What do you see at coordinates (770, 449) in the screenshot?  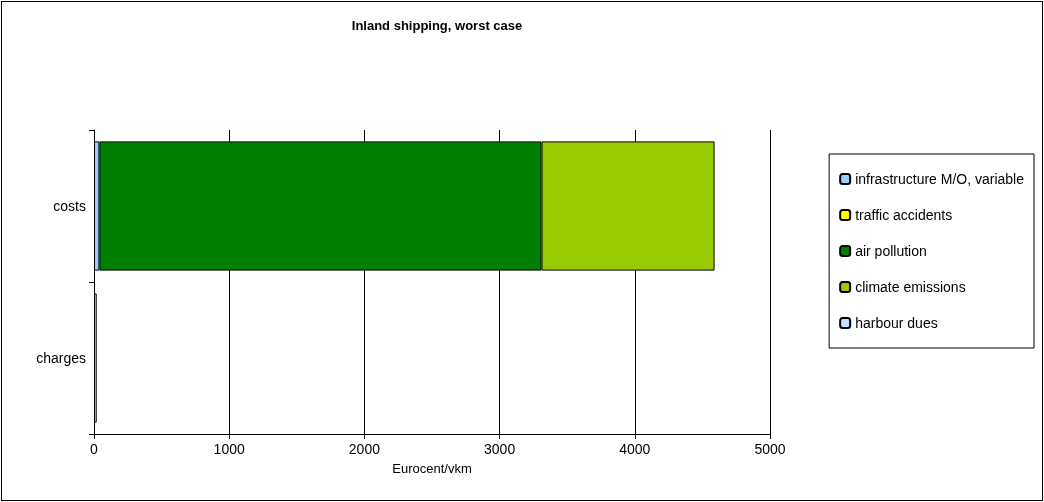 I see `x-tick-label: 5000` at bounding box center [770, 449].